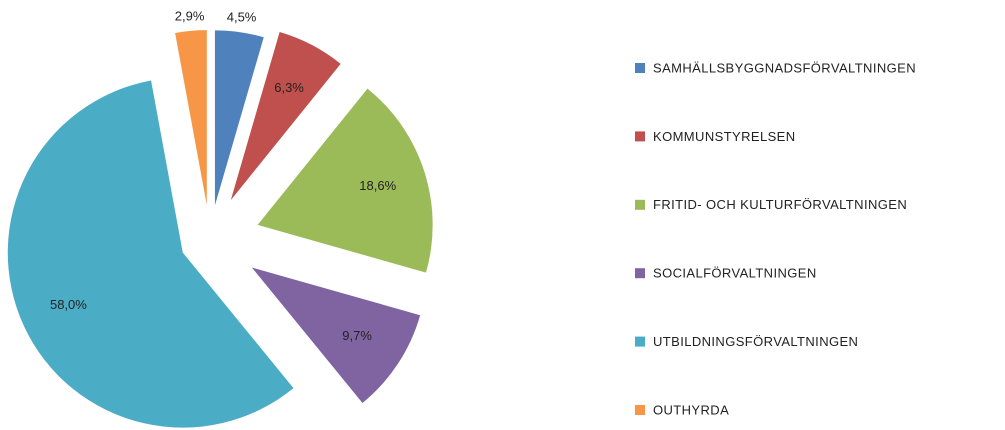  What do you see at coordinates (377, 185) in the screenshot?
I see `data-label: 18,6%` at bounding box center [377, 185].